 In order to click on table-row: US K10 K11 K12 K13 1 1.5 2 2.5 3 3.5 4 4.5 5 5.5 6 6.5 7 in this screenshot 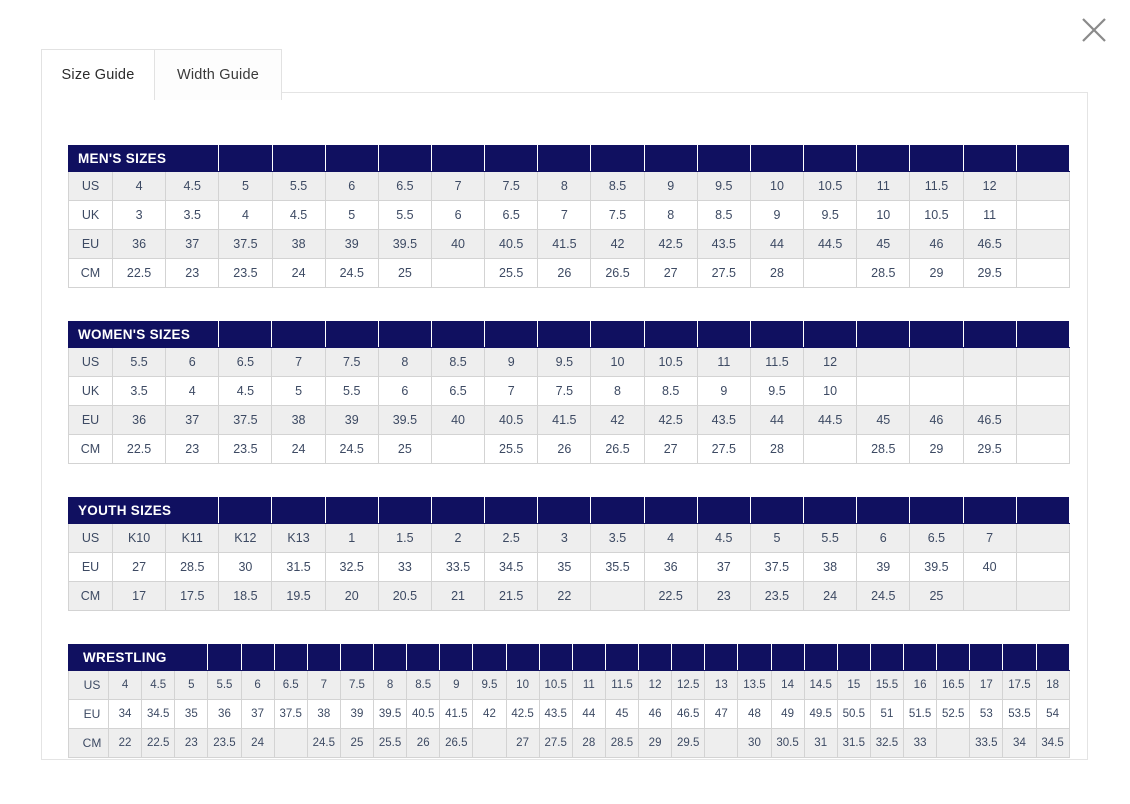, I will do `click(569, 538)`.